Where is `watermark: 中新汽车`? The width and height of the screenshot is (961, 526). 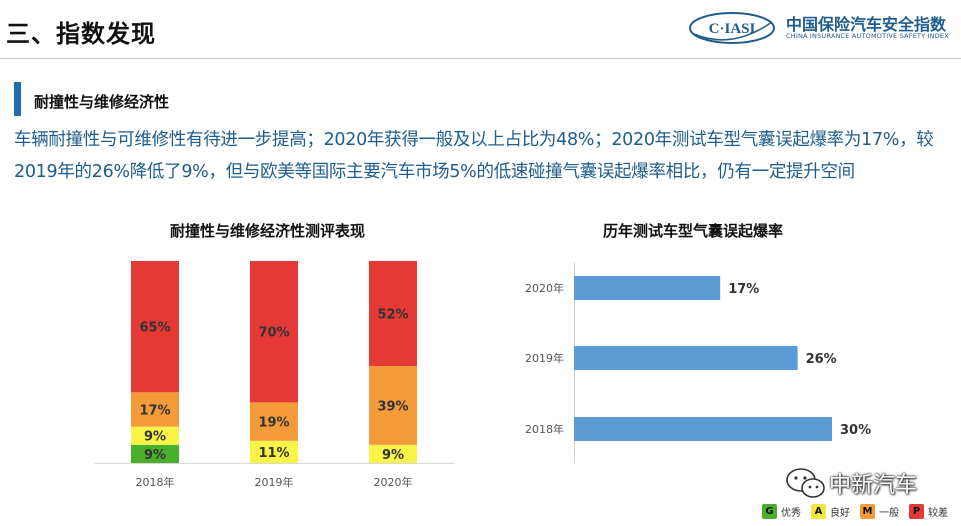
watermark: 中新汽车 is located at coordinates (850, 483).